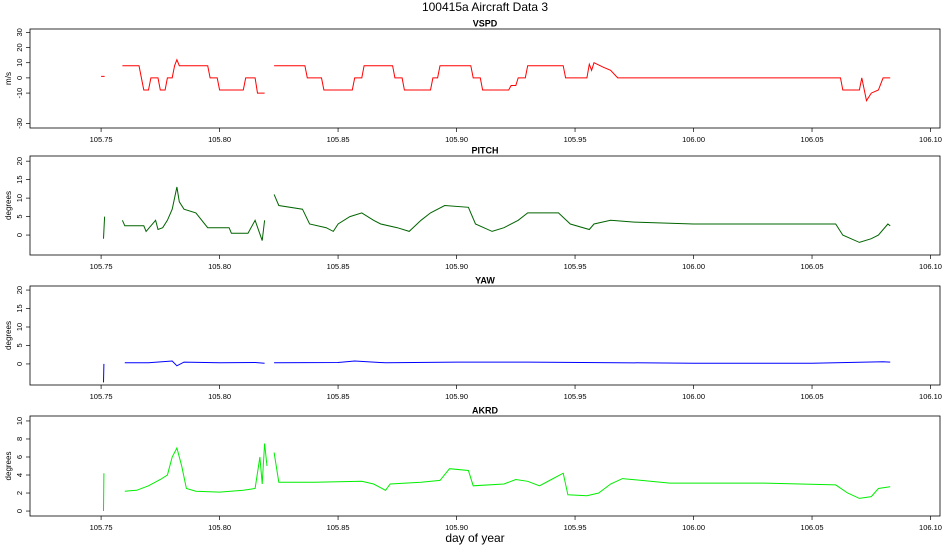 The height and width of the screenshot is (550, 950). I want to click on y-tick-label: -10, so click(19, 93).